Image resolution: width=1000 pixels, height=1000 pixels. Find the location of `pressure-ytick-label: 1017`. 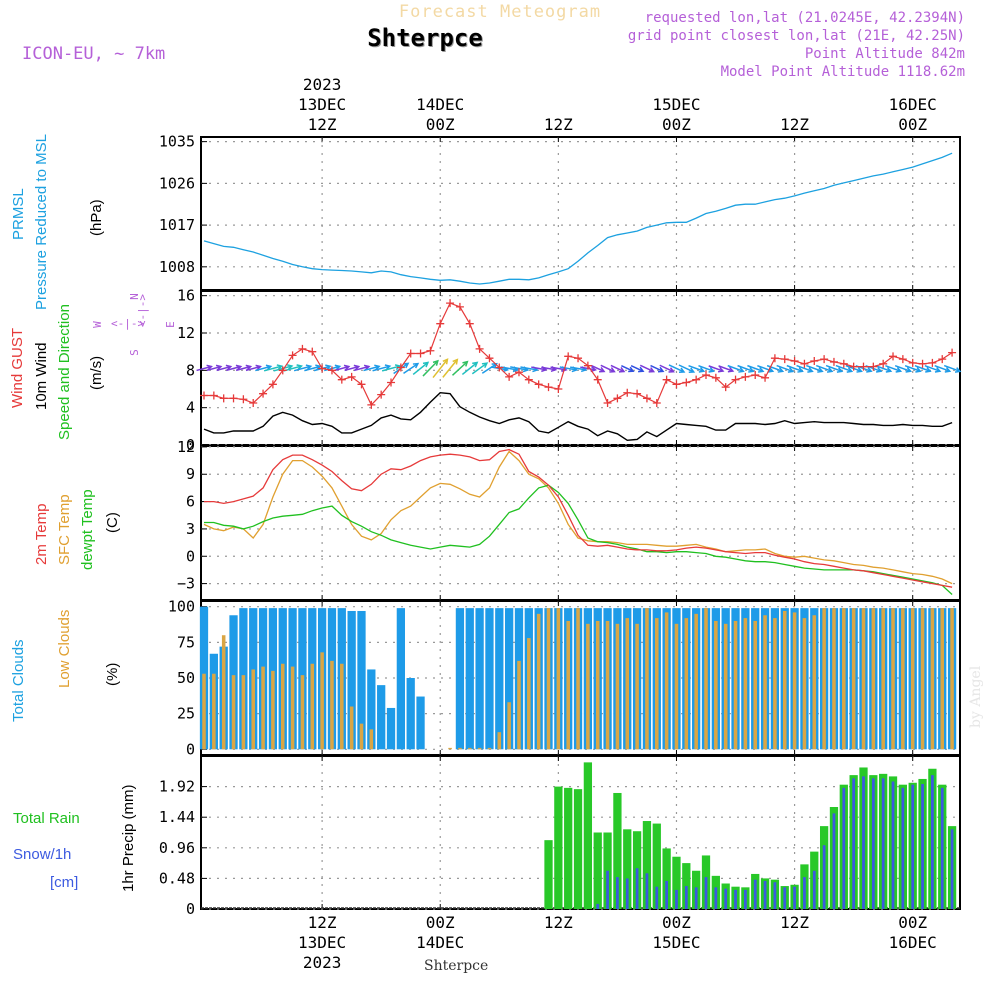

pressure-ytick-label: 1017 is located at coordinates (177, 225).